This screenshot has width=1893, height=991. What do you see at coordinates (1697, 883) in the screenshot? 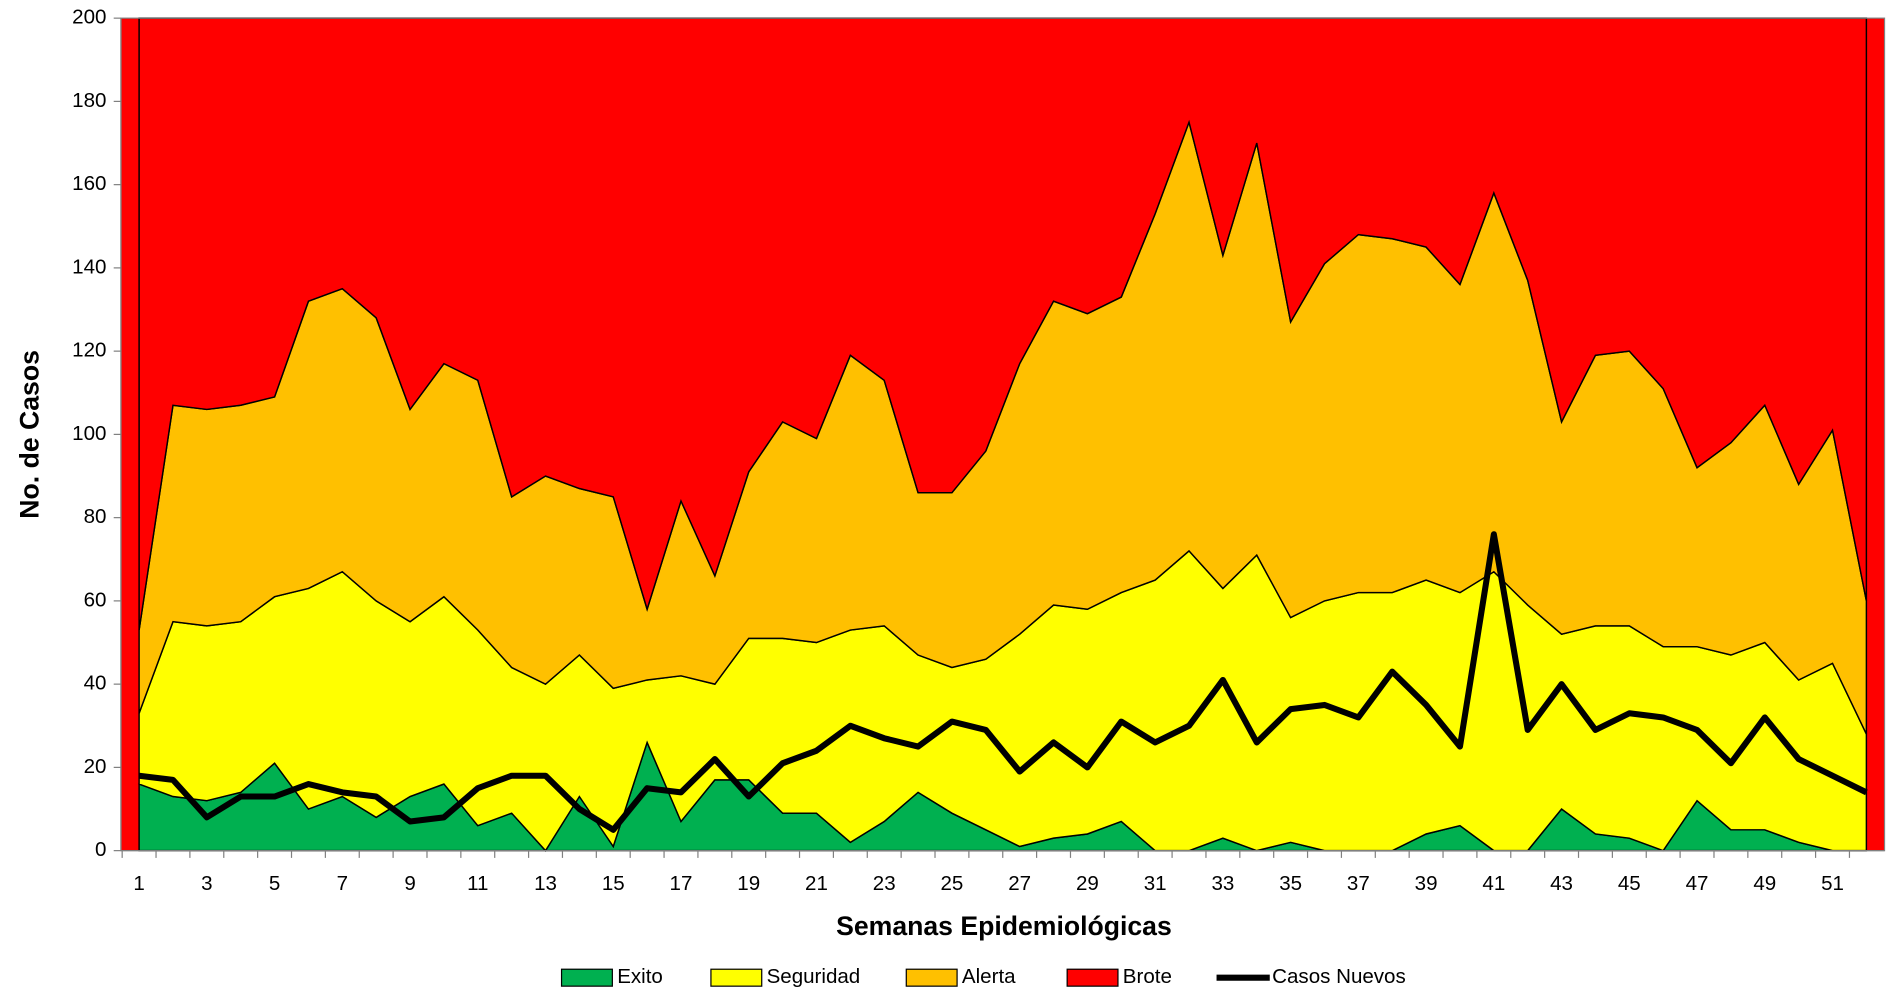
I see `x-tick-label: 47` at bounding box center [1697, 883].